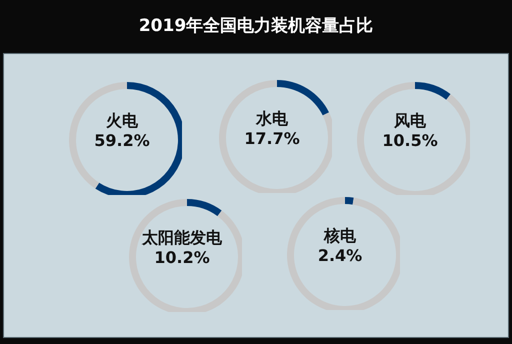 The image size is (512, 344). What do you see at coordinates (122, 141) in the screenshot?
I see `text: 59.2%` at bounding box center [122, 141].